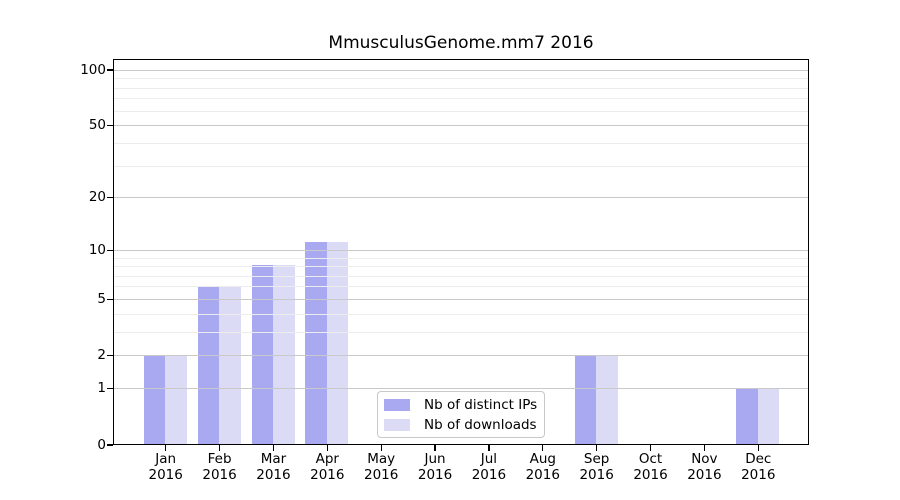 The height and width of the screenshot is (500, 900). I want to click on x-tick-label: Dec 2016, so click(758, 467).